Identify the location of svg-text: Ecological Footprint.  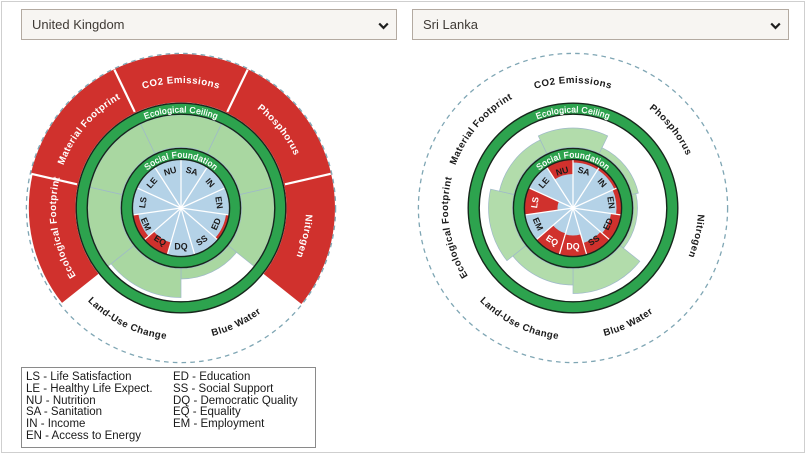
(455, 227).